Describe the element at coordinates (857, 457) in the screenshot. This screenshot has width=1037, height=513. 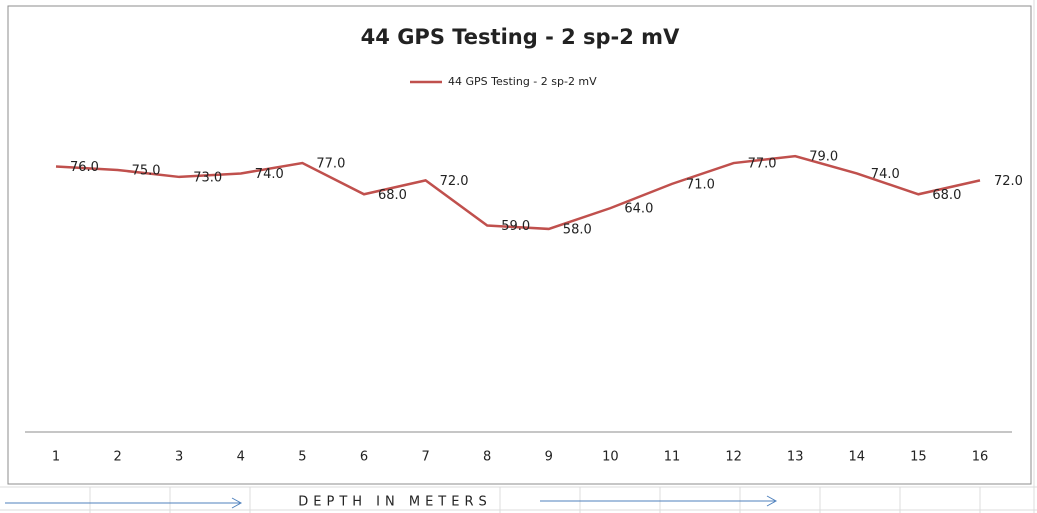
I see `x-tick-label: 14` at that location.